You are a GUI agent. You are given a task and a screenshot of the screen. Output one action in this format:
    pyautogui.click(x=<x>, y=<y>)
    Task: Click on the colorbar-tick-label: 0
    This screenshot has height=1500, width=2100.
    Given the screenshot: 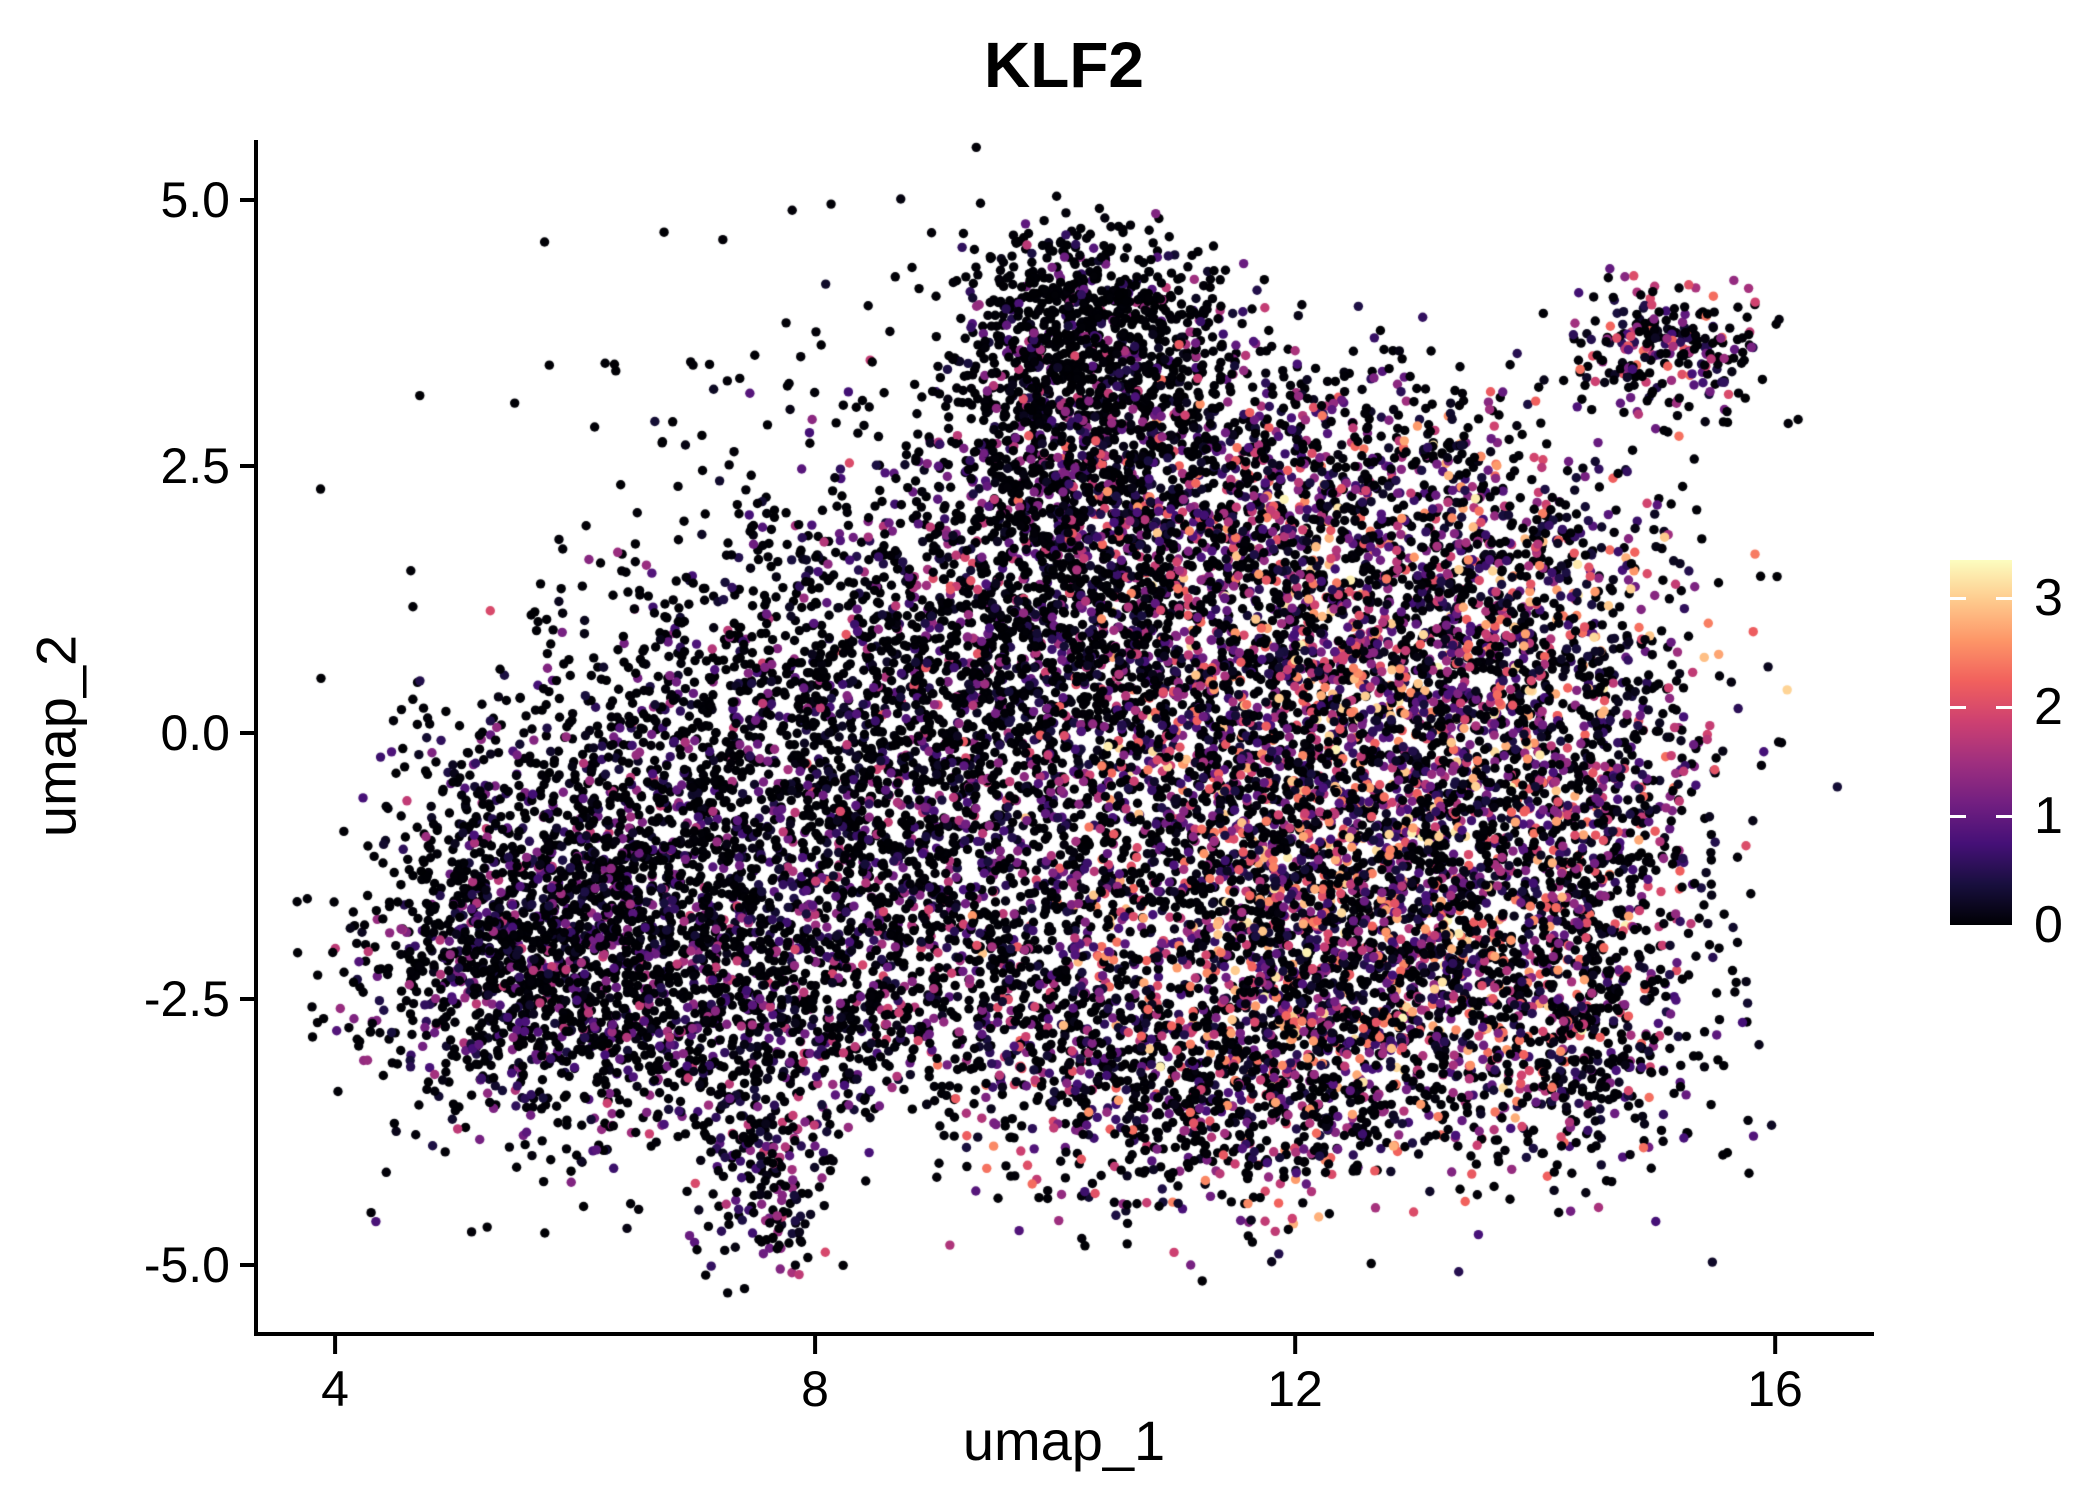 What is the action you would take?
    pyautogui.click(x=2048, y=925)
    